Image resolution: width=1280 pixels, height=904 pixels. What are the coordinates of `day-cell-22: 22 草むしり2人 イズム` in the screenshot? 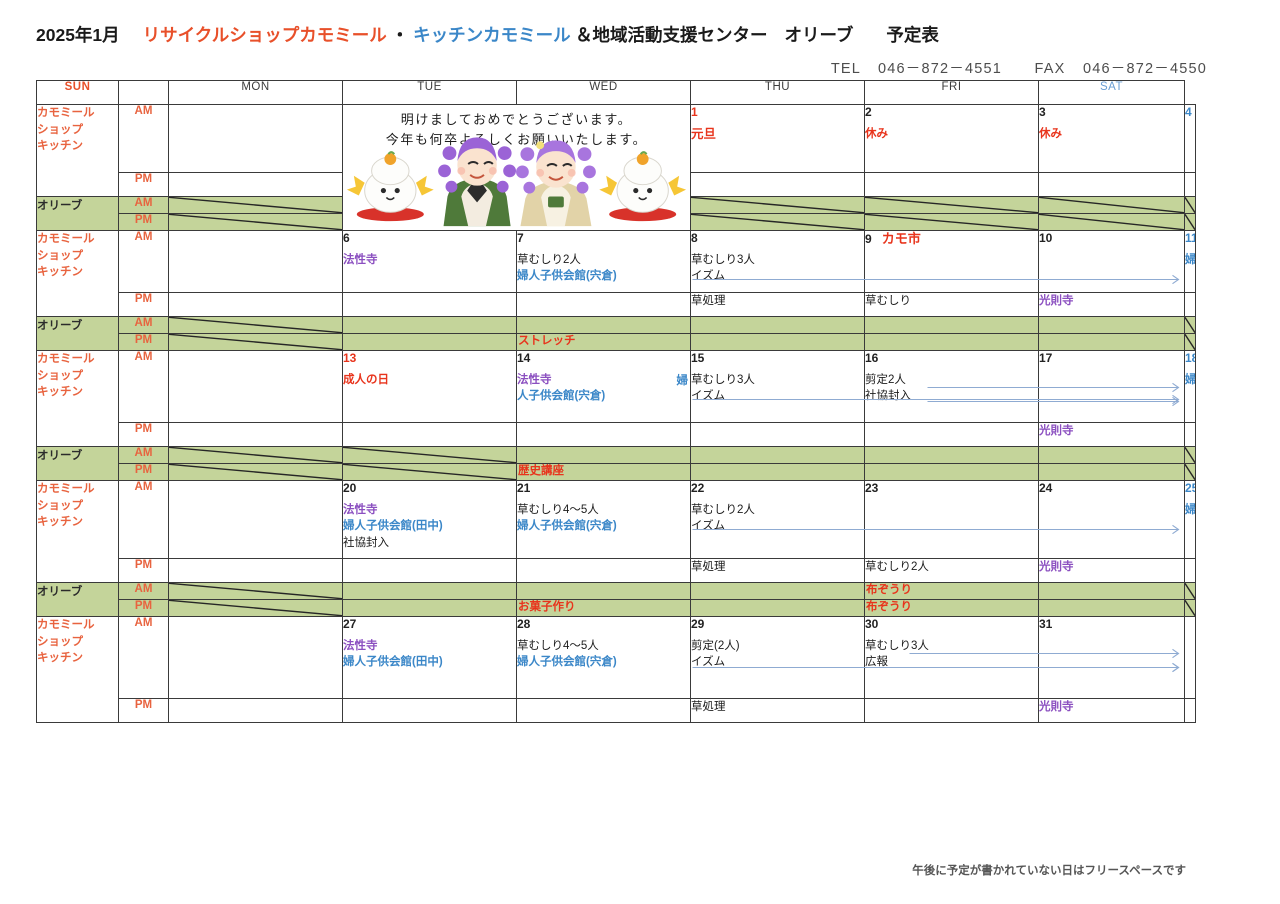 It's located at (777, 519).